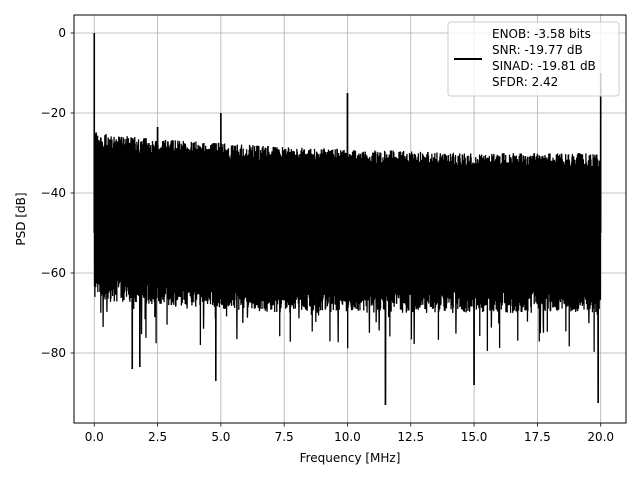 The height and width of the screenshot is (480, 640). Describe the element at coordinates (474, 437) in the screenshot. I see `x-tick-label: 15.0` at that location.